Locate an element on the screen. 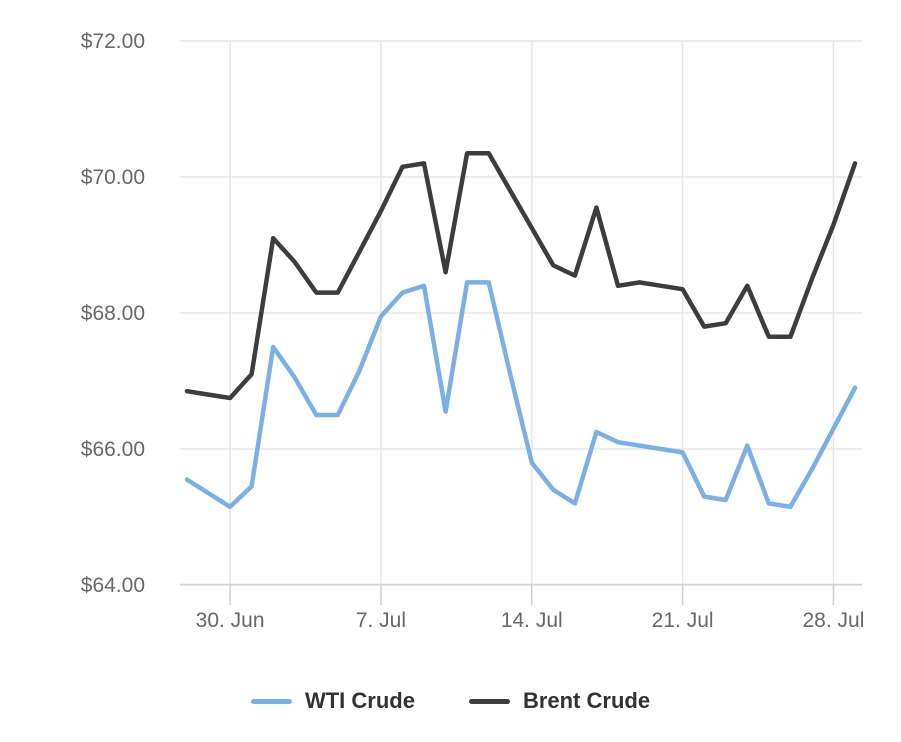 The width and height of the screenshot is (901, 742). y-axis-label: $72.00 is located at coordinates (112, 41).